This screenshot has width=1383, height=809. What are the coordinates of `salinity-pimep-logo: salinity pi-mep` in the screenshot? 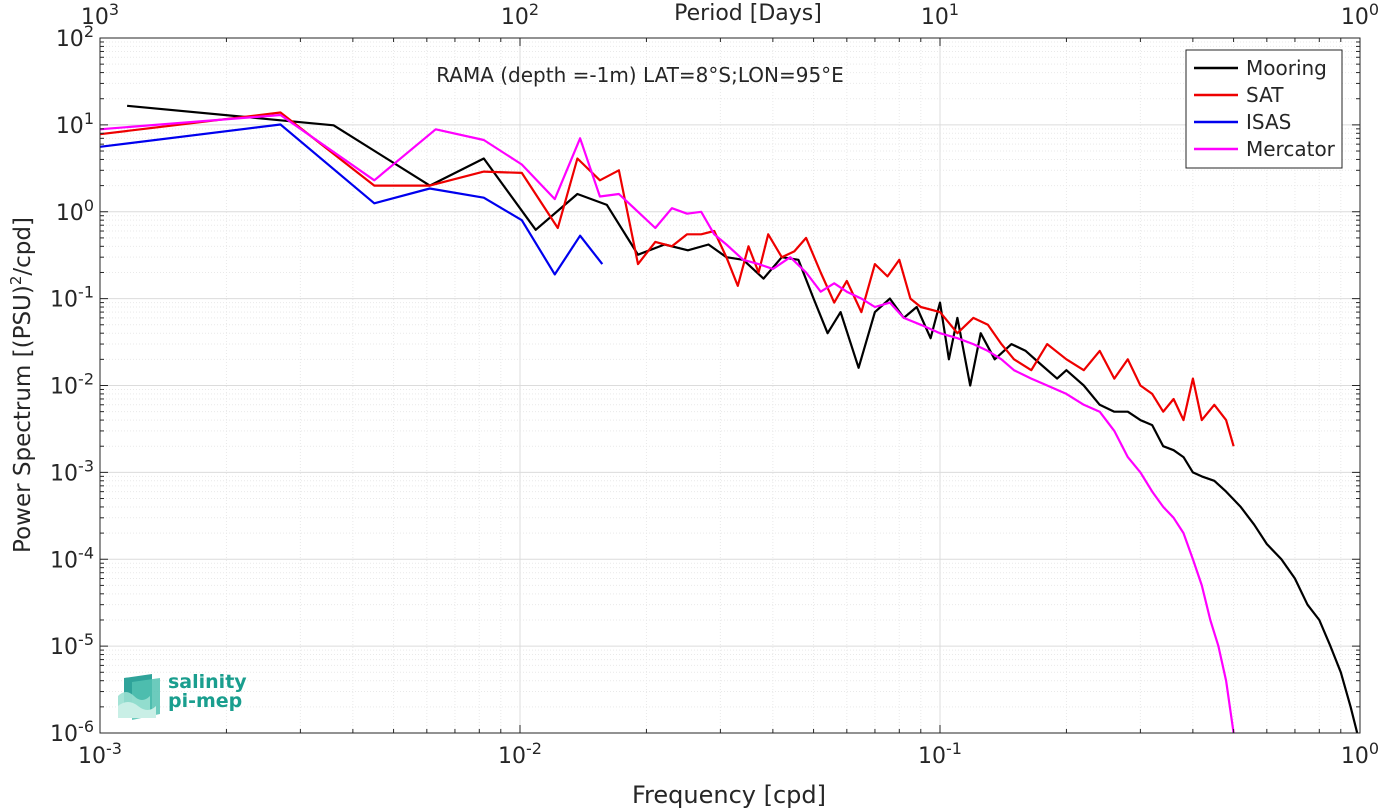 It's located at (186, 696).